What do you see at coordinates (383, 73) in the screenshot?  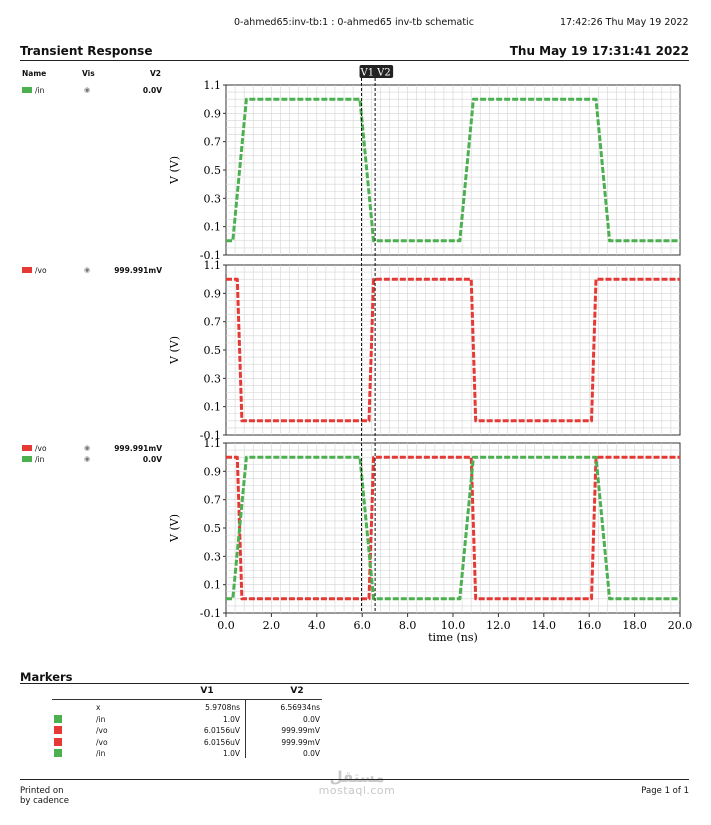 I see `cursor-label-v2: V2` at bounding box center [383, 73].